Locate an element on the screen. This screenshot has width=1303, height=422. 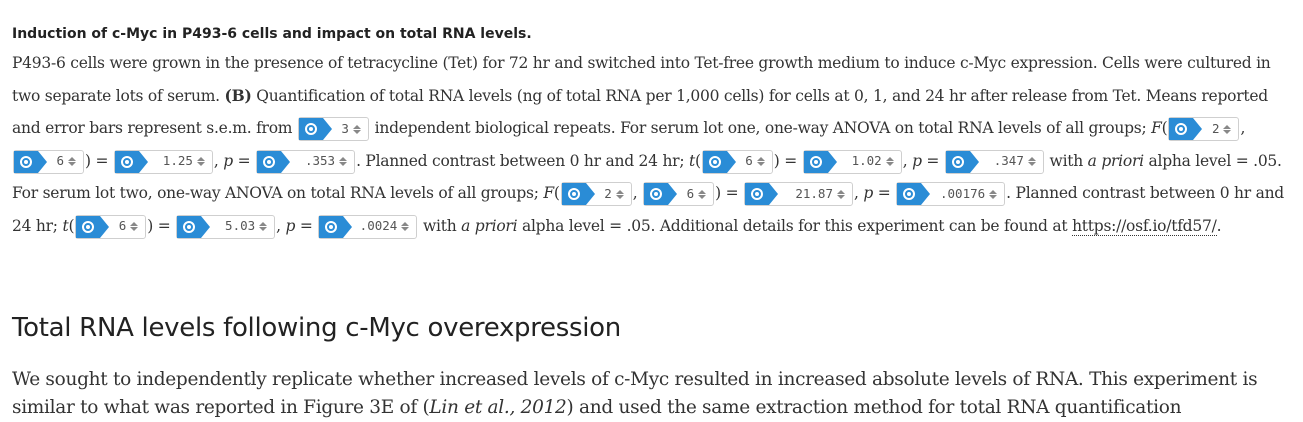
stat-widget-lot1-t-p: .347 is located at coordinates (994, 161).